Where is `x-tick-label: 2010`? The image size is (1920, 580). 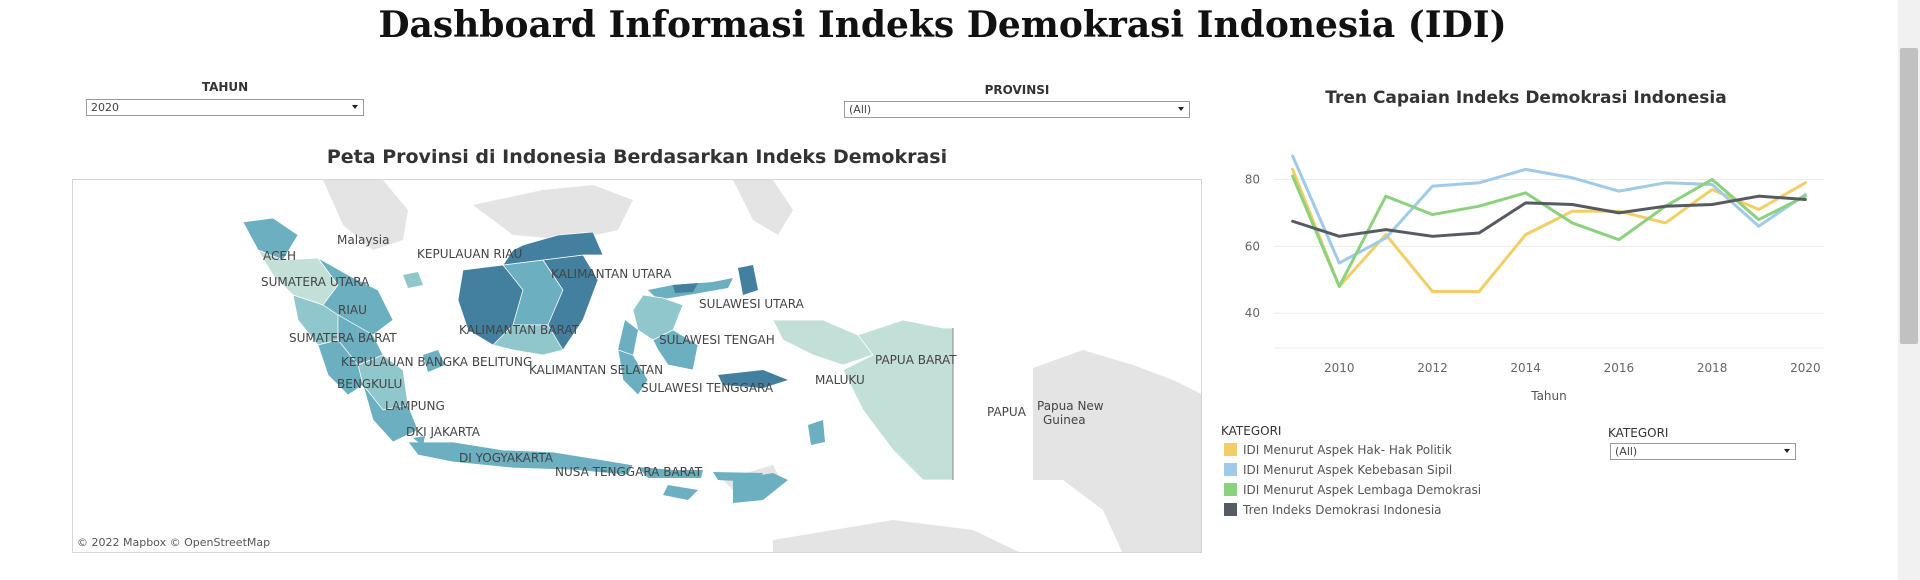
x-tick-label: 2010 is located at coordinates (1339, 368).